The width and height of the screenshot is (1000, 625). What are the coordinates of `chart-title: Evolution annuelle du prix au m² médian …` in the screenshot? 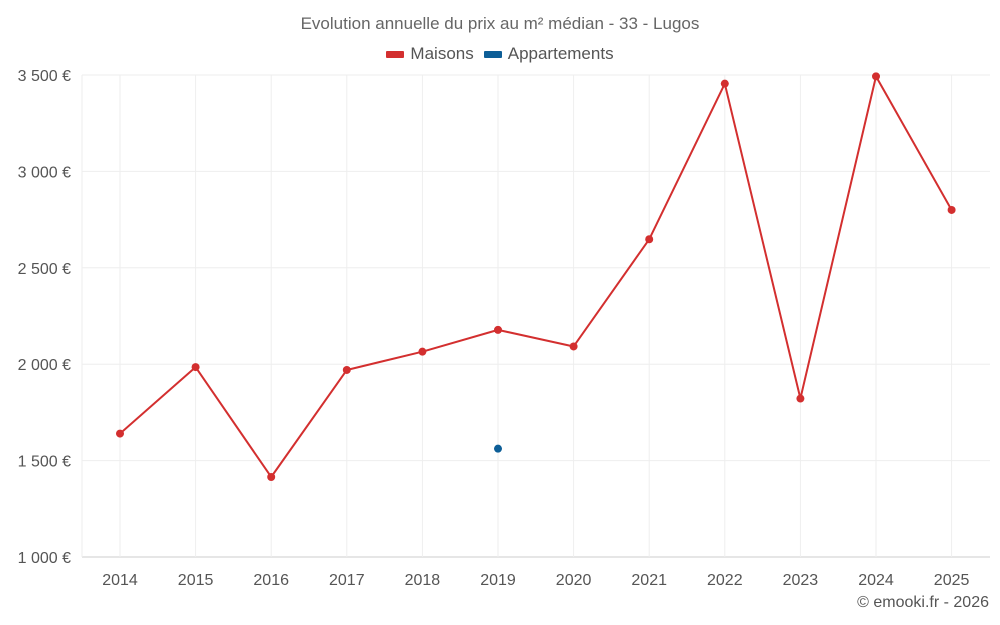 It's located at (500, 23).